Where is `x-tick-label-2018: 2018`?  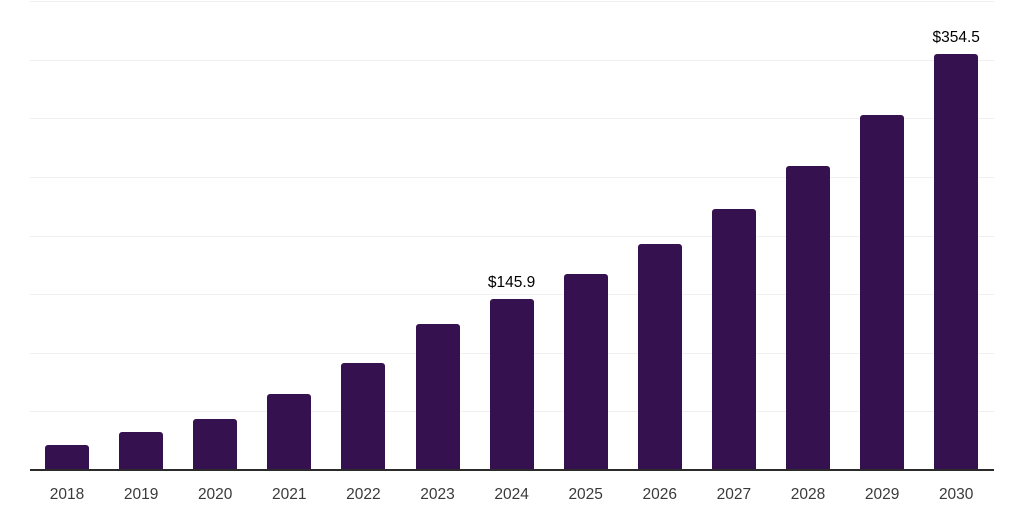 x-tick-label-2018: 2018 is located at coordinates (67, 494).